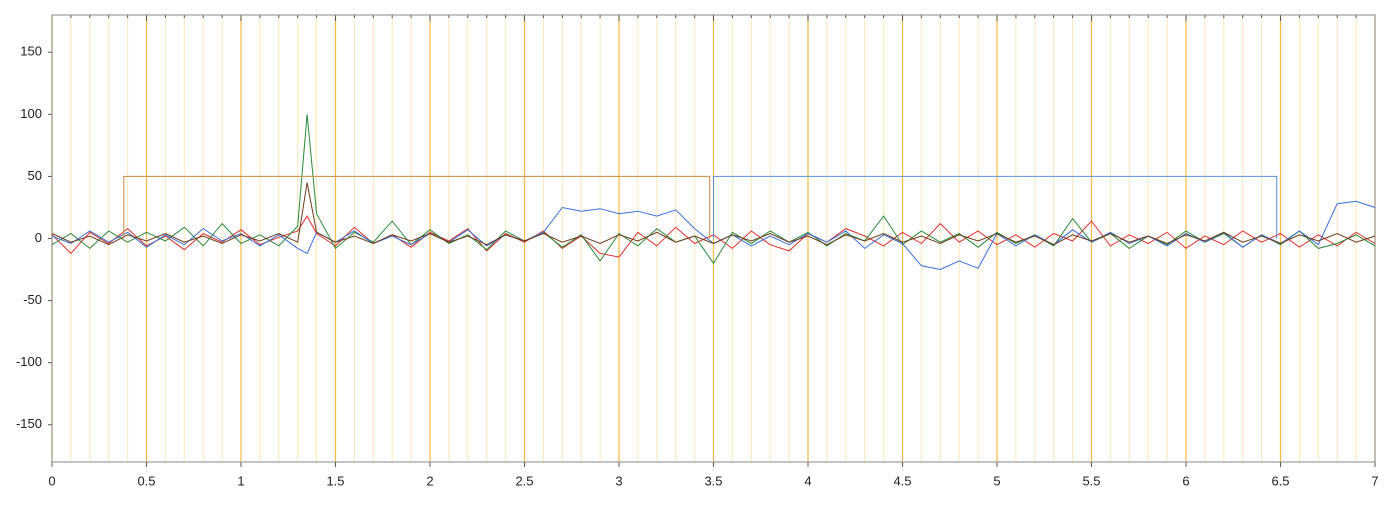  I want to click on x-tick-label: 2, so click(429, 480).